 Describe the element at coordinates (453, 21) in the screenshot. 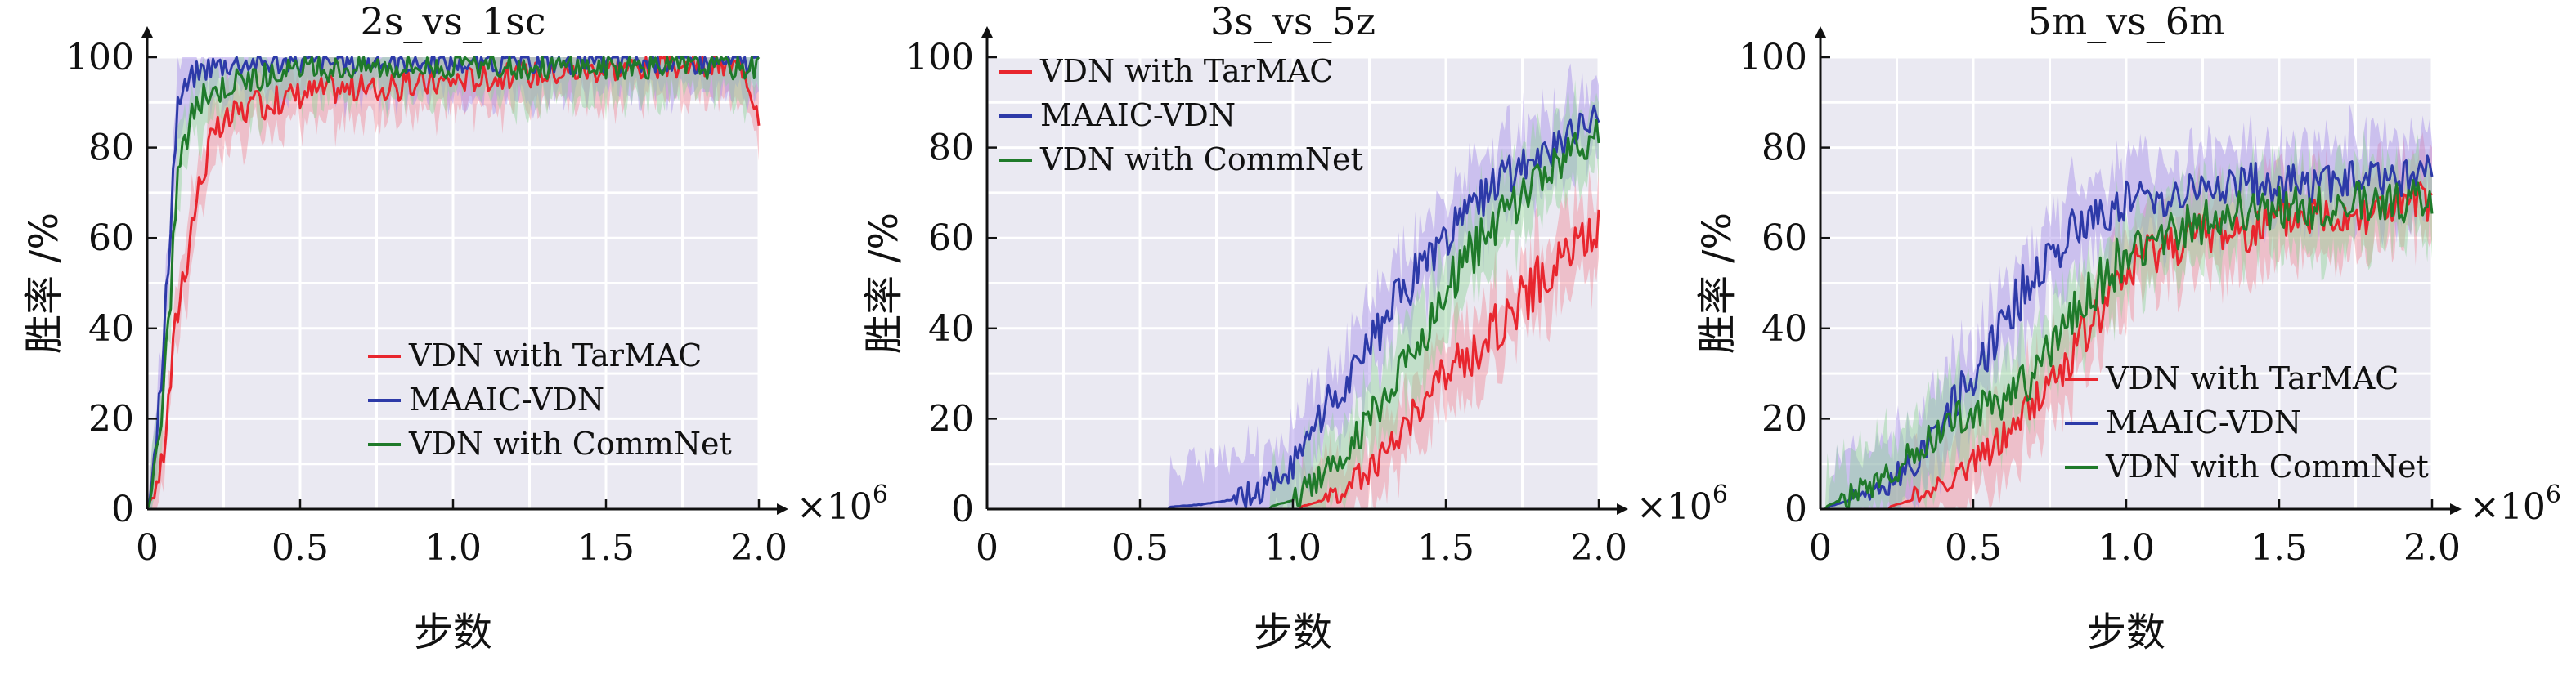

I see `chart-title: 2s_vs_1sc` at that location.